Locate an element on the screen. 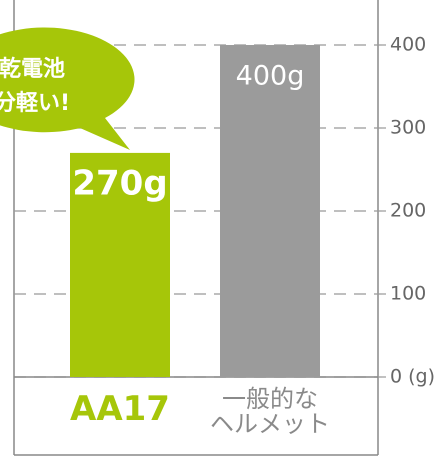 The width and height of the screenshot is (442, 461). value-label: 400g is located at coordinates (270, 76).